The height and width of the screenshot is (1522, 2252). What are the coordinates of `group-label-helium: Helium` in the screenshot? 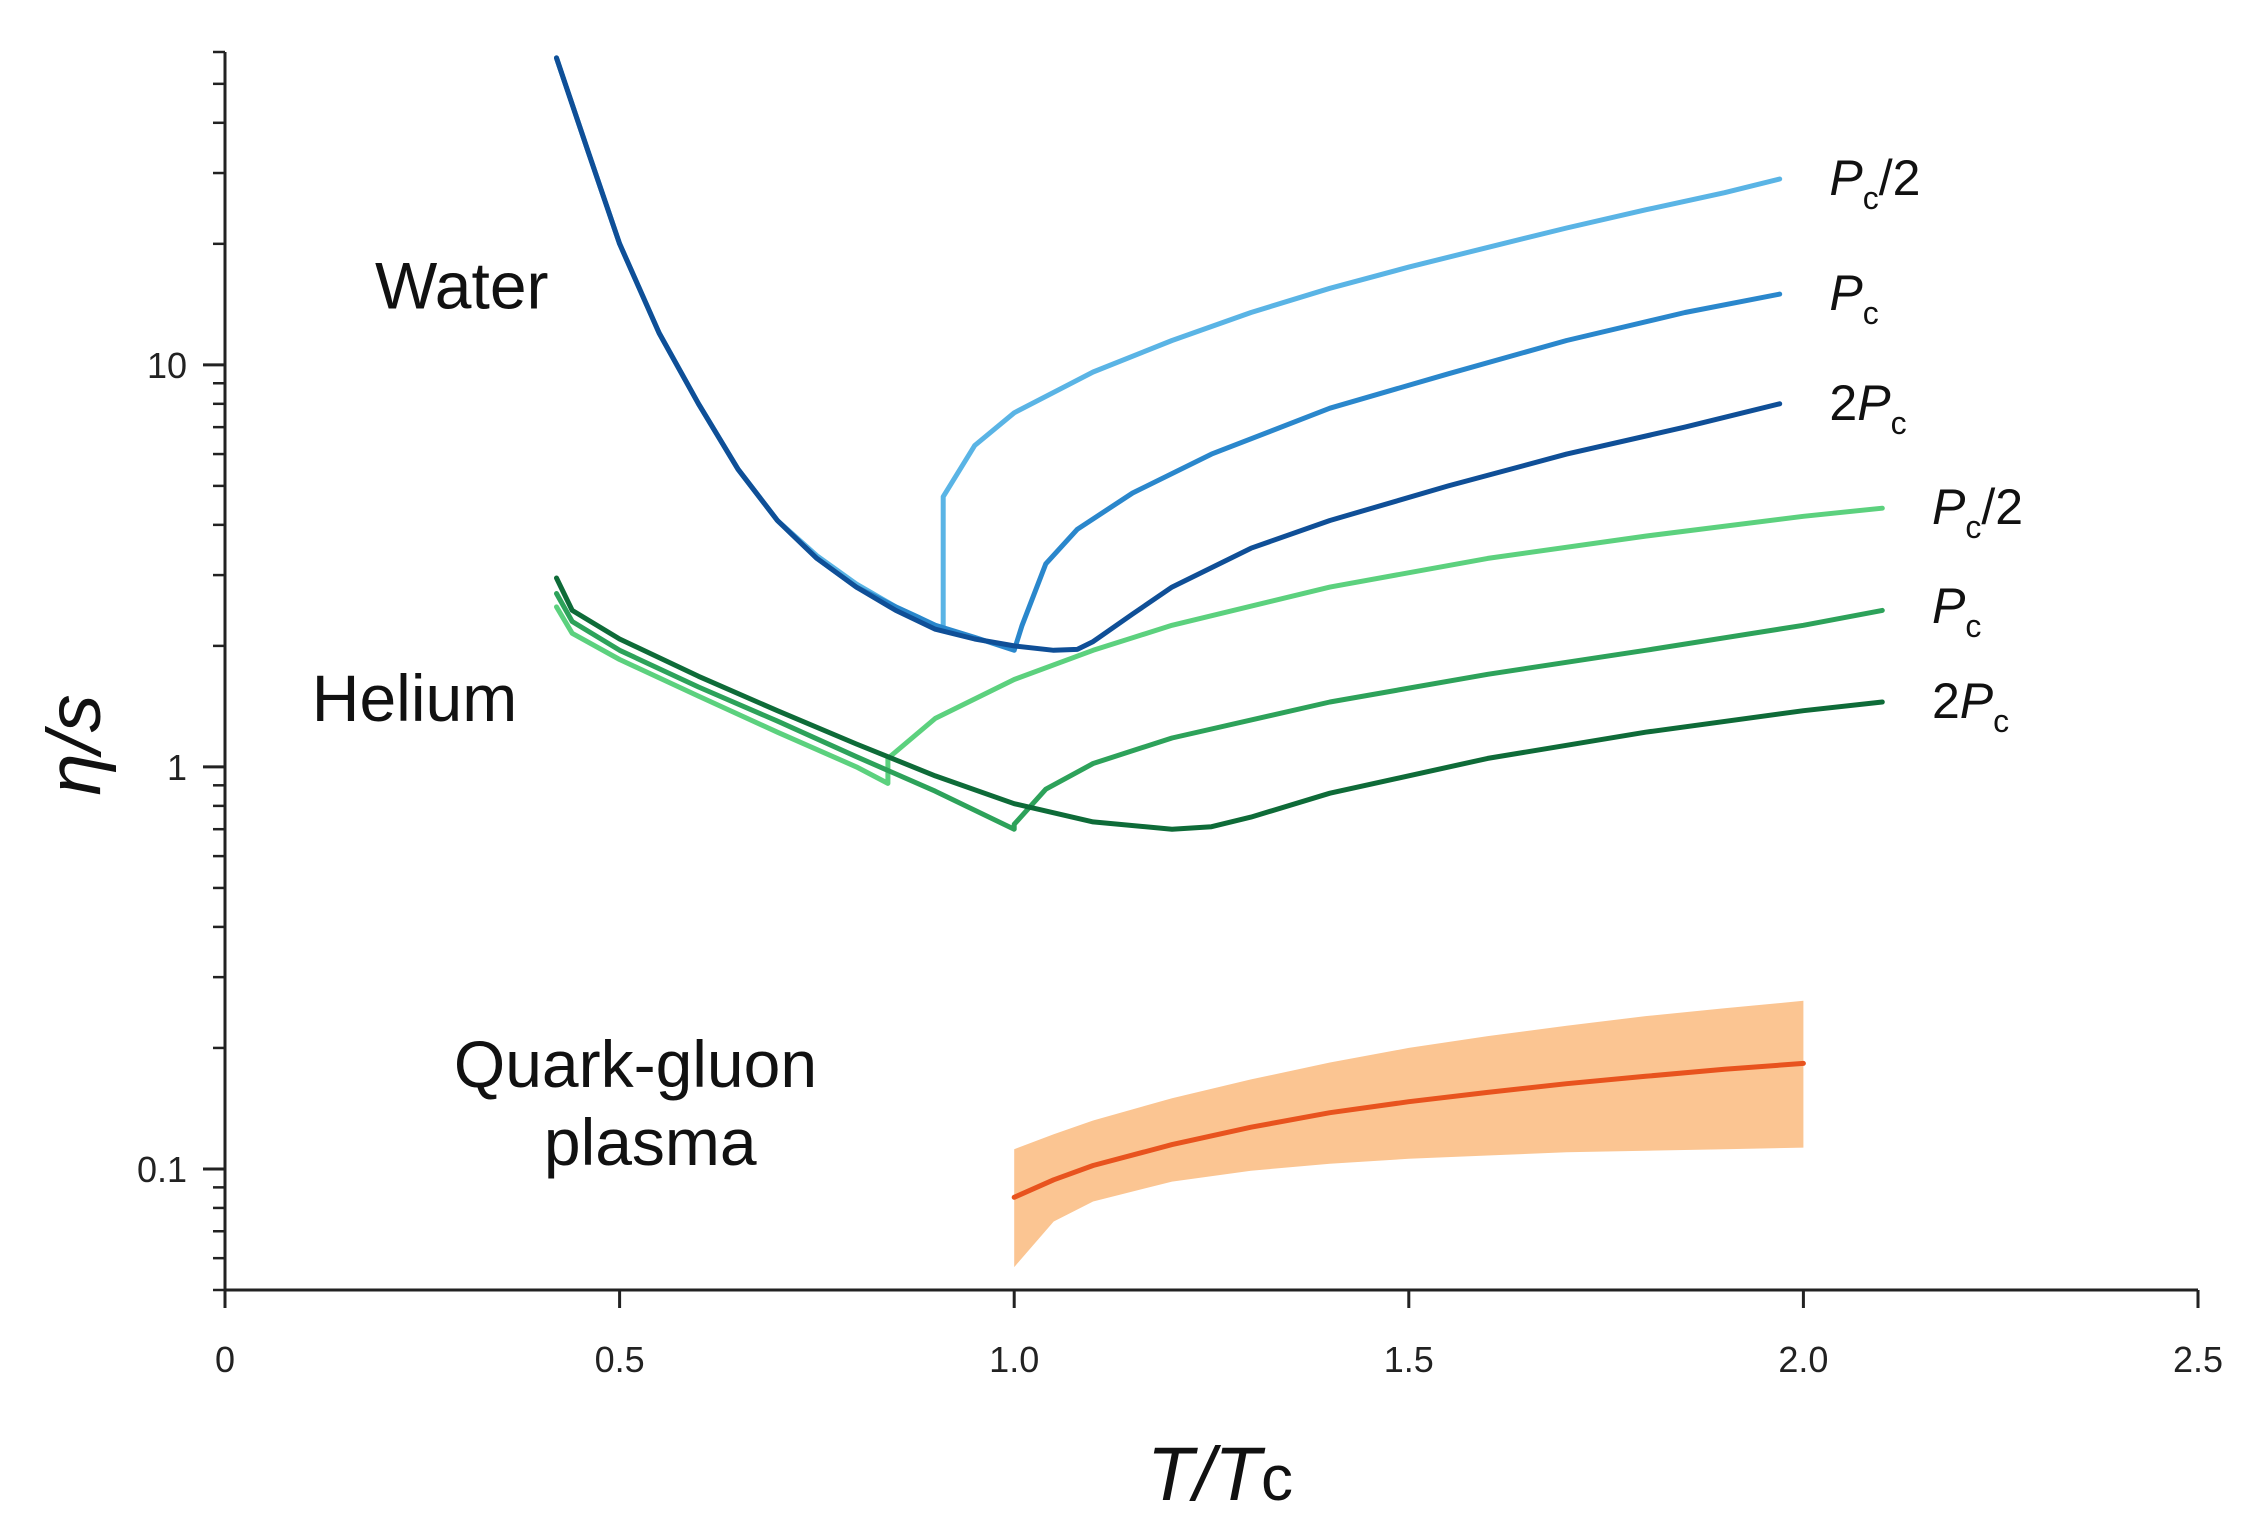 It's located at (414, 698).